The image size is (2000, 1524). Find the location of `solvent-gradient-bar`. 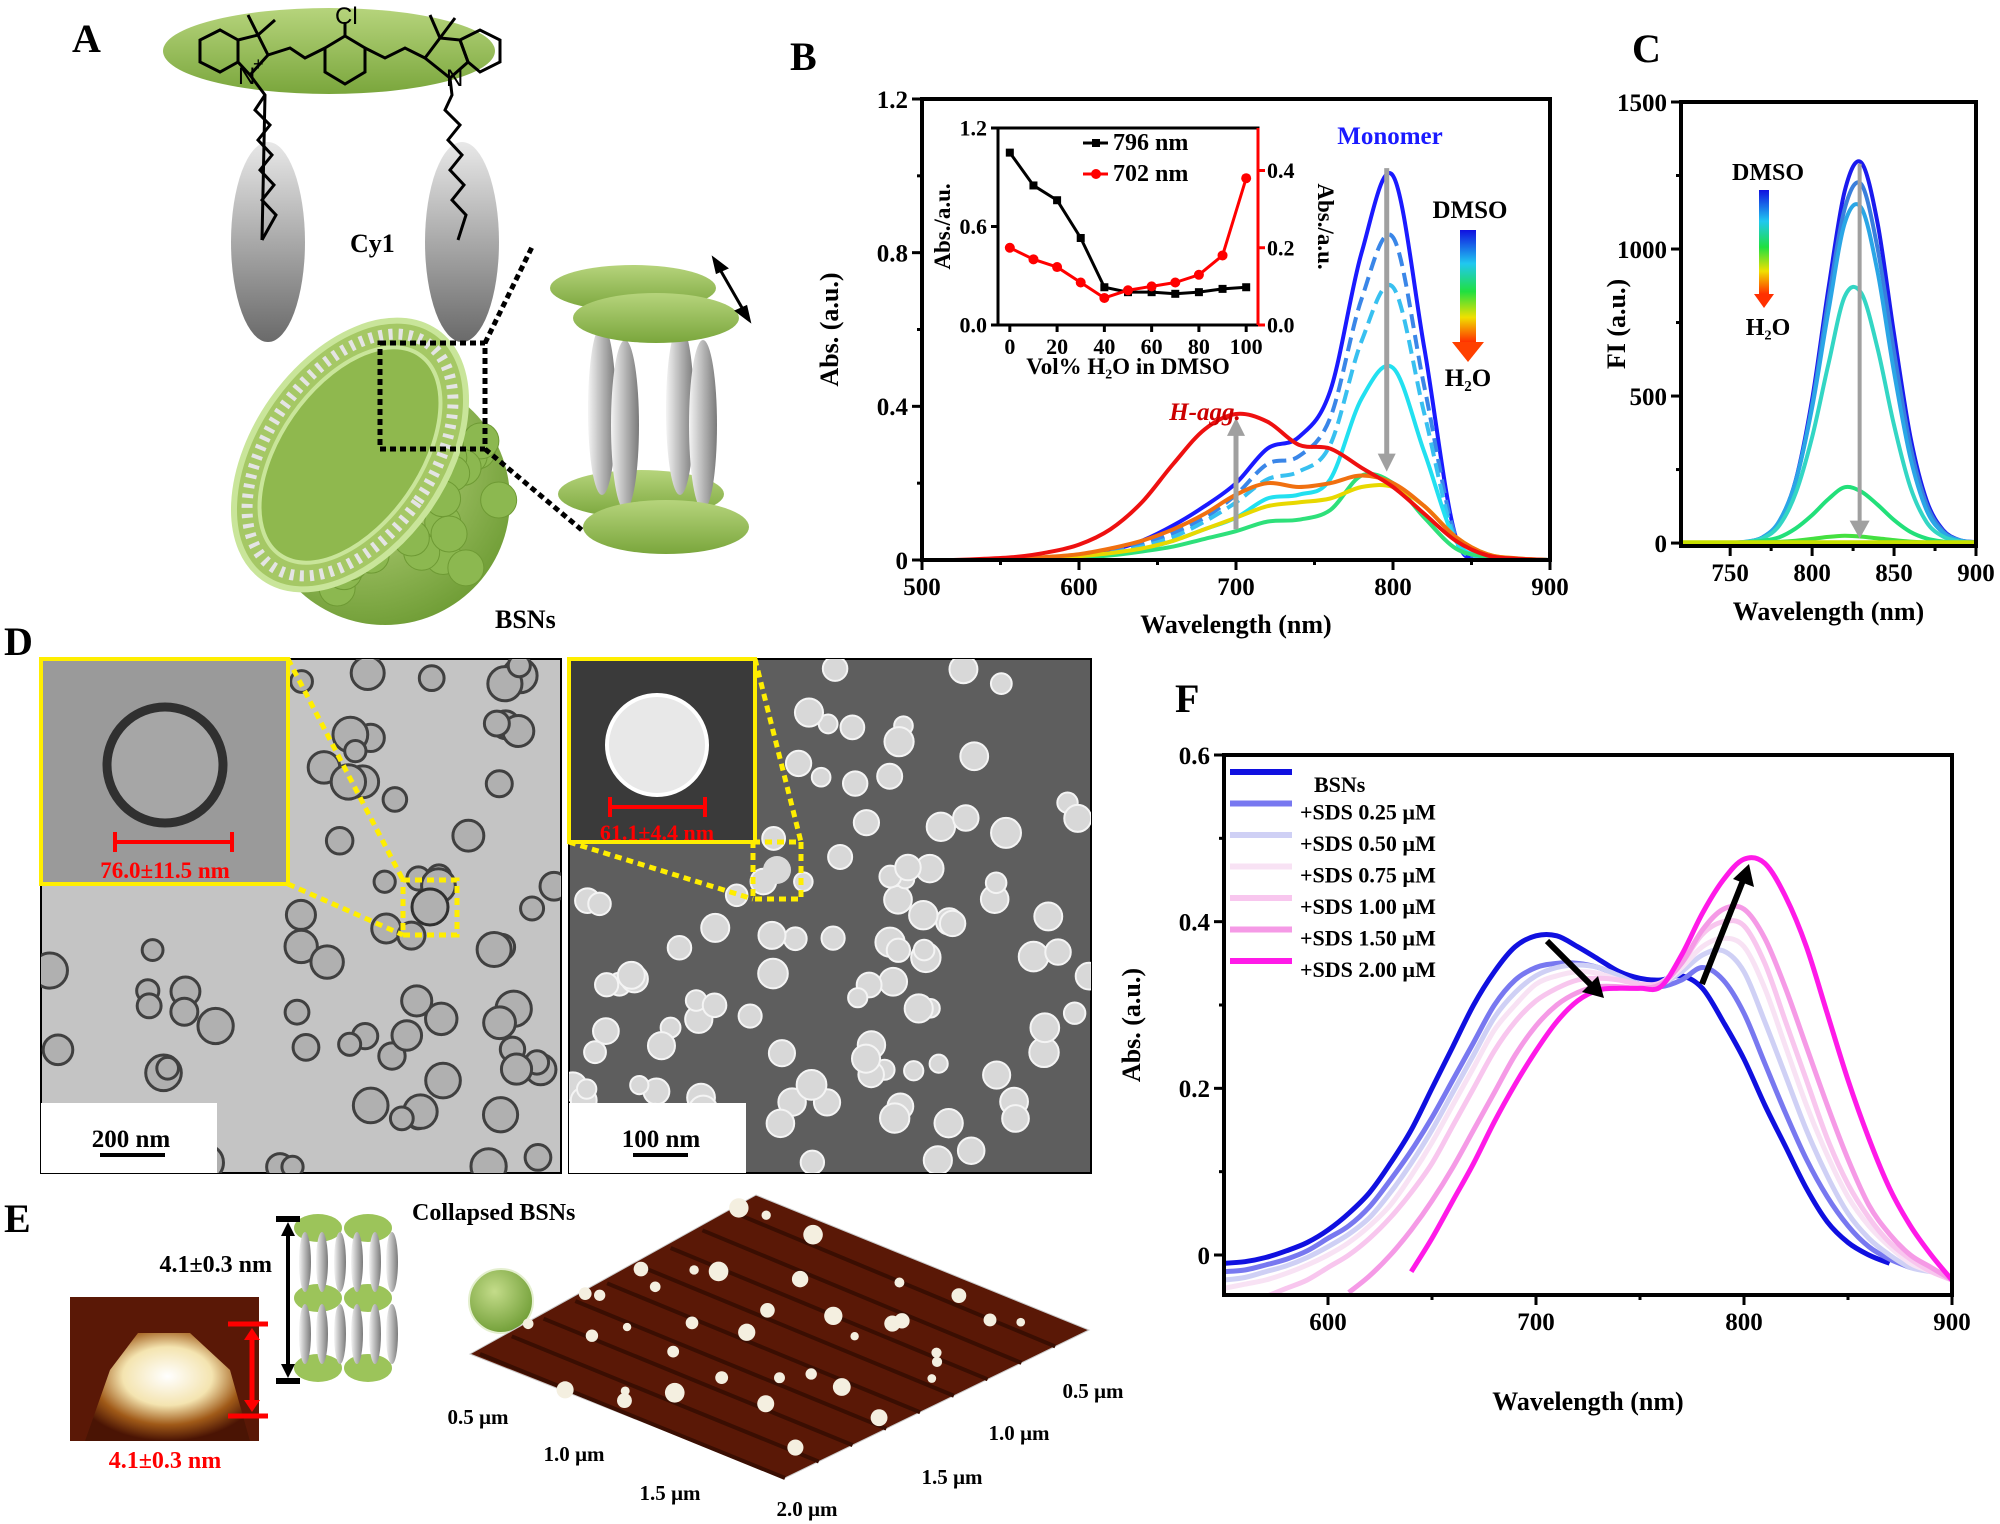

solvent-gradient-bar is located at coordinates (1468, 286).